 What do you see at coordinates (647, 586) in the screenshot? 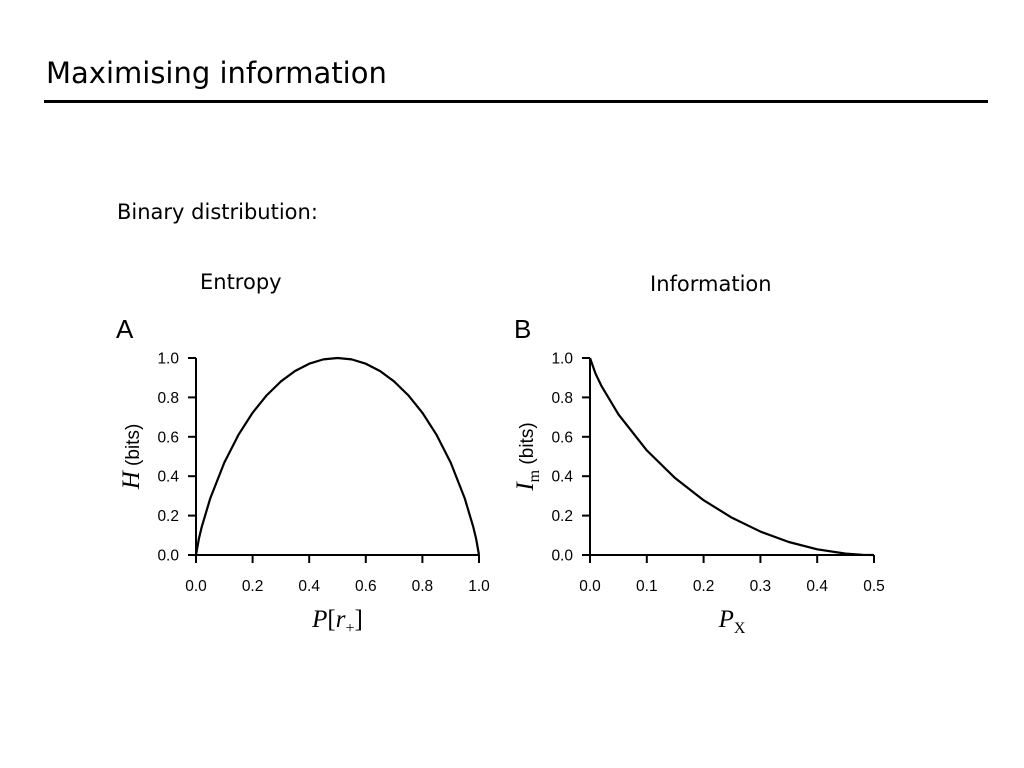
I see `x-tick-label: 0.1` at bounding box center [647, 586].